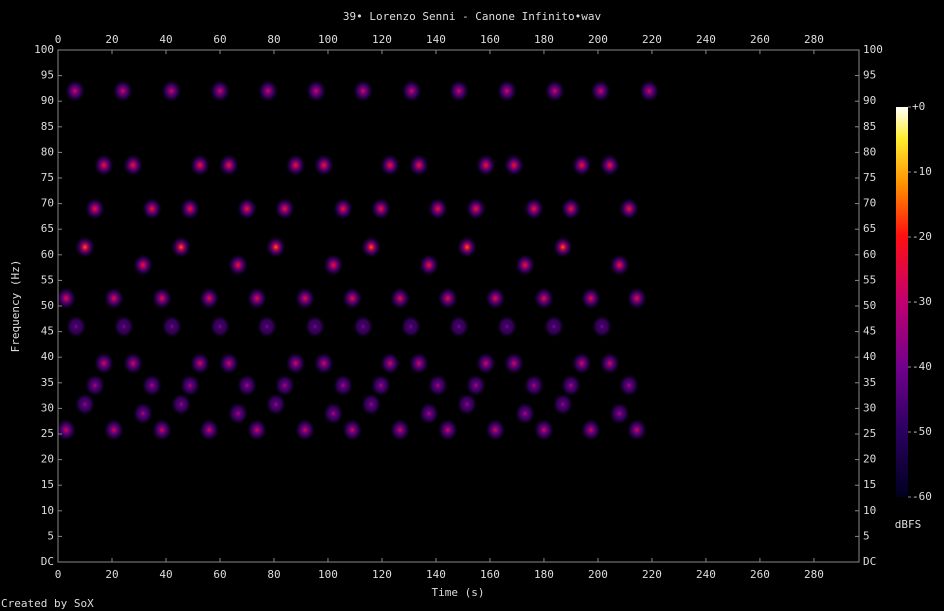 This screenshot has width=944, height=611. What do you see at coordinates (922, 171) in the screenshot?
I see `colorbar-tick-label: -10` at bounding box center [922, 171].